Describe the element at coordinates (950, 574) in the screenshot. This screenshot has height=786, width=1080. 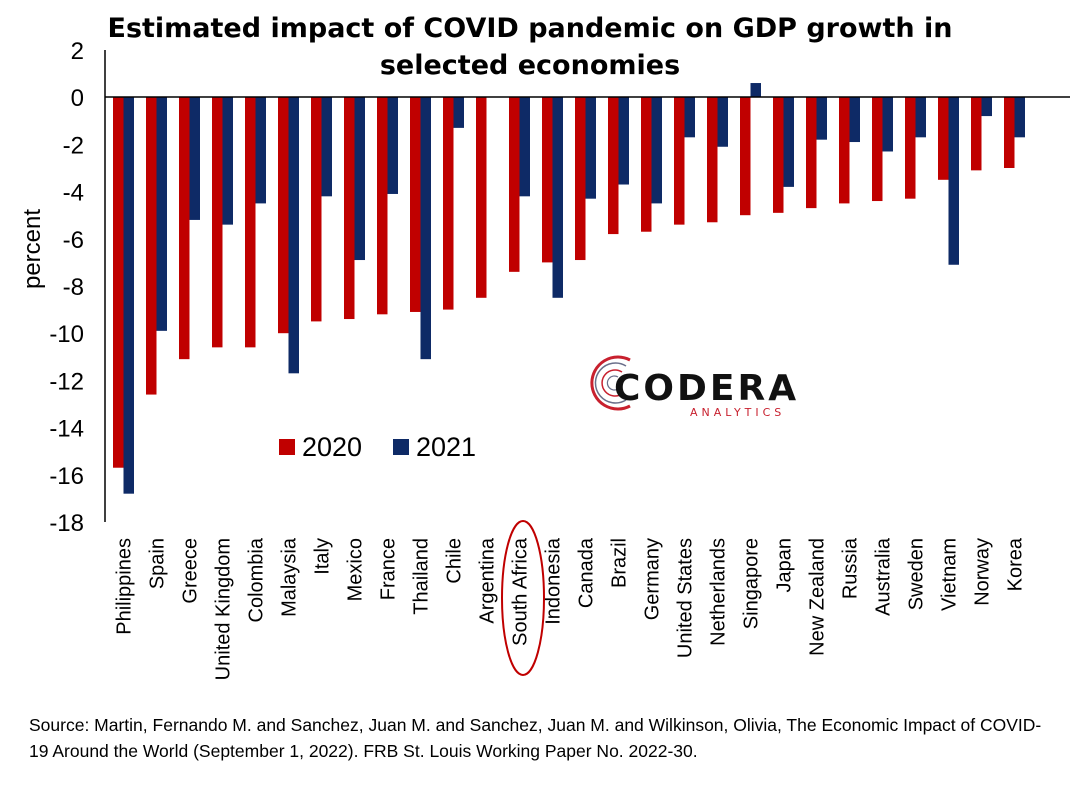
I see `x-tick-label: Vietnam` at that location.